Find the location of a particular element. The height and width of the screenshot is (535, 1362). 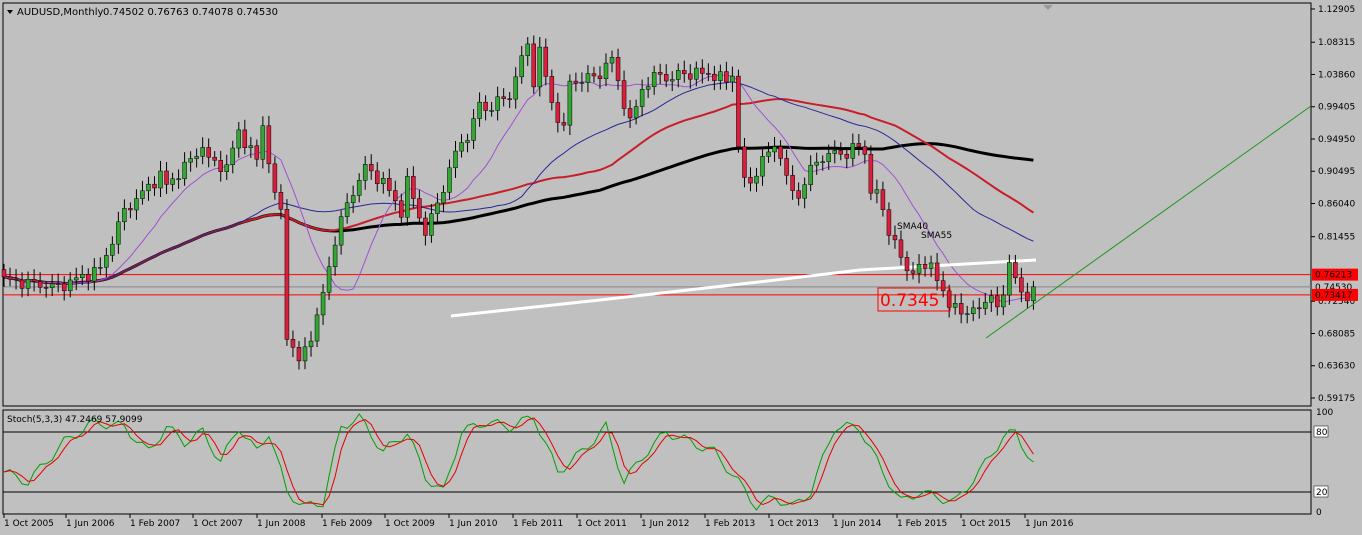

price-tag-upper: 0.76213 is located at coordinates (1333, 276).